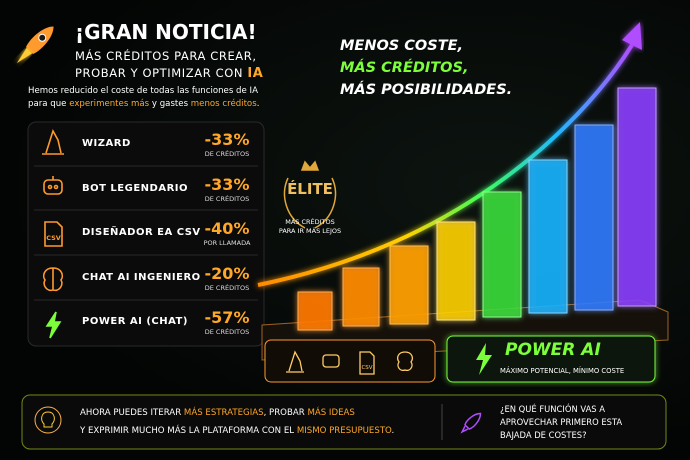 The image size is (690, 460). Describe the element at coordinates (310, 222) in the screenshot. I see `badge-text: MÁS CRÉDITOS` at that location.